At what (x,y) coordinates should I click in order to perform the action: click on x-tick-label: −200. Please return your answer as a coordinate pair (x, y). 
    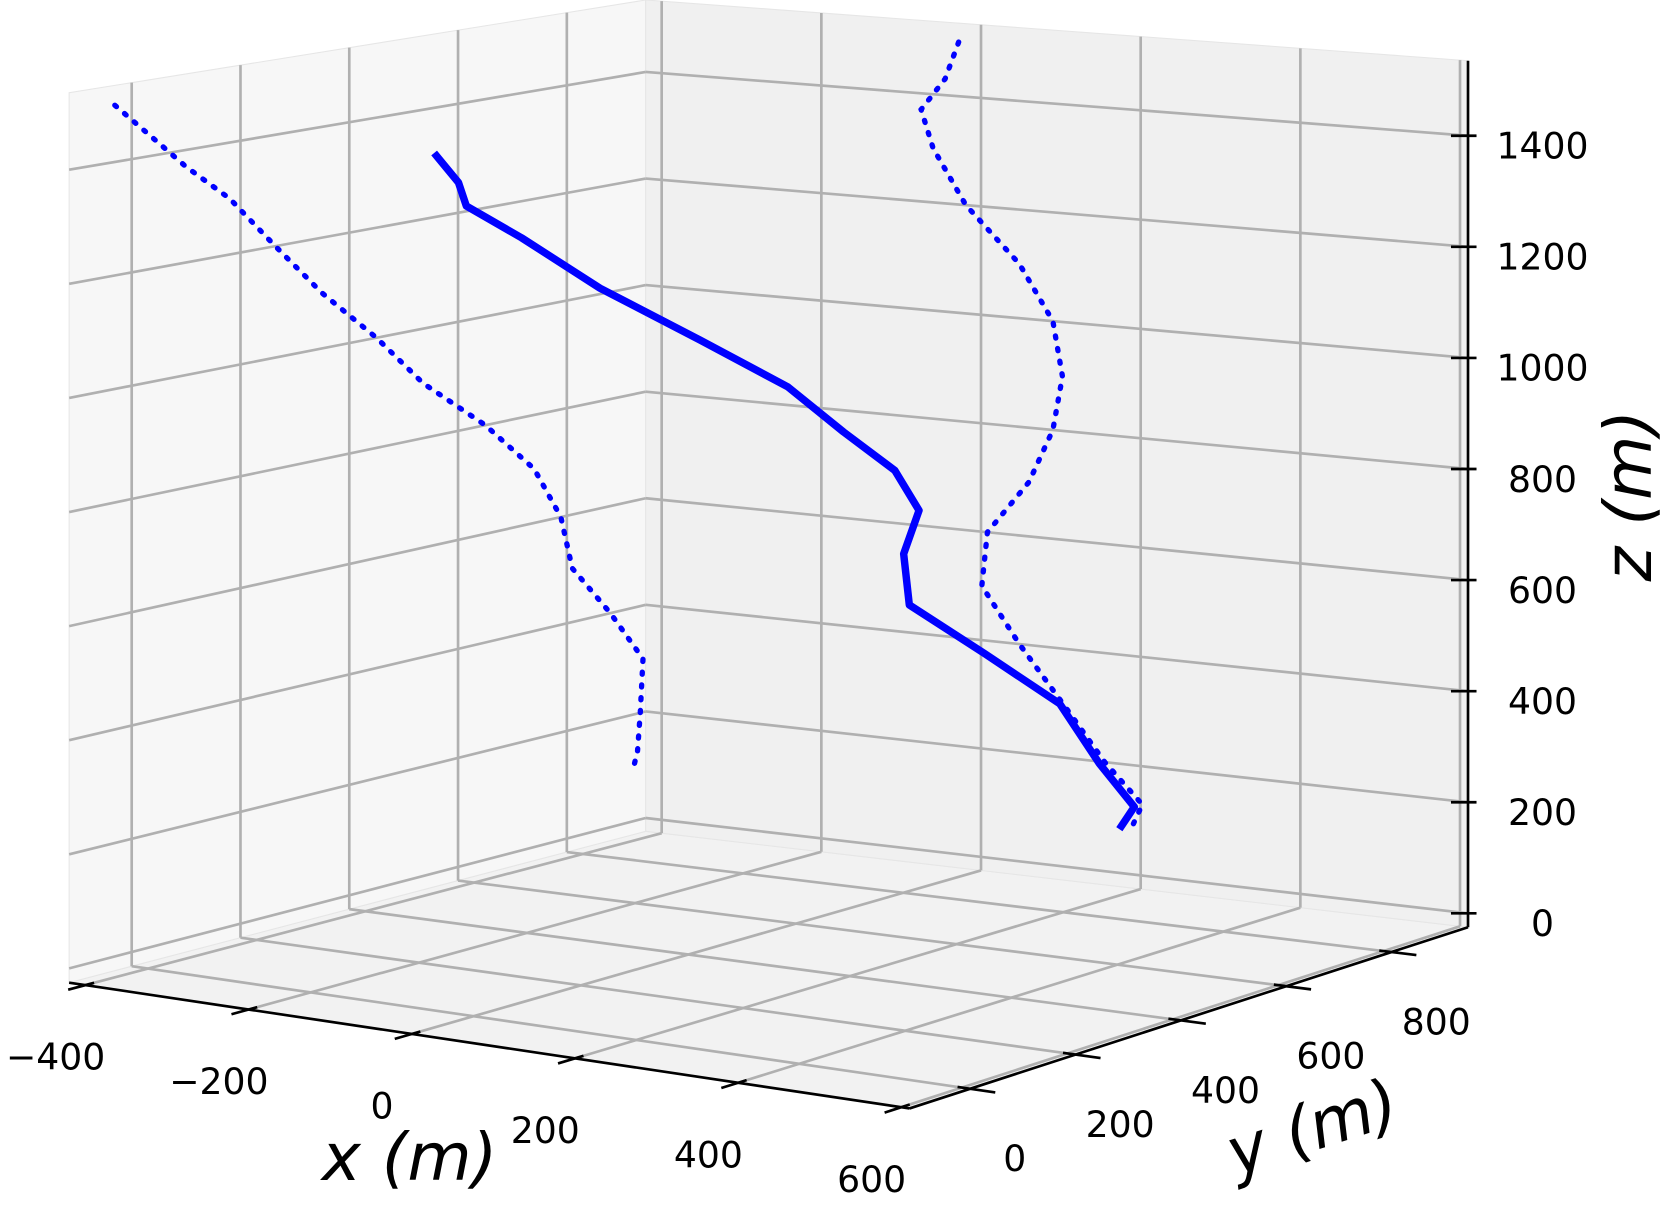
    Looking at the image, I should click on (218, 1081).